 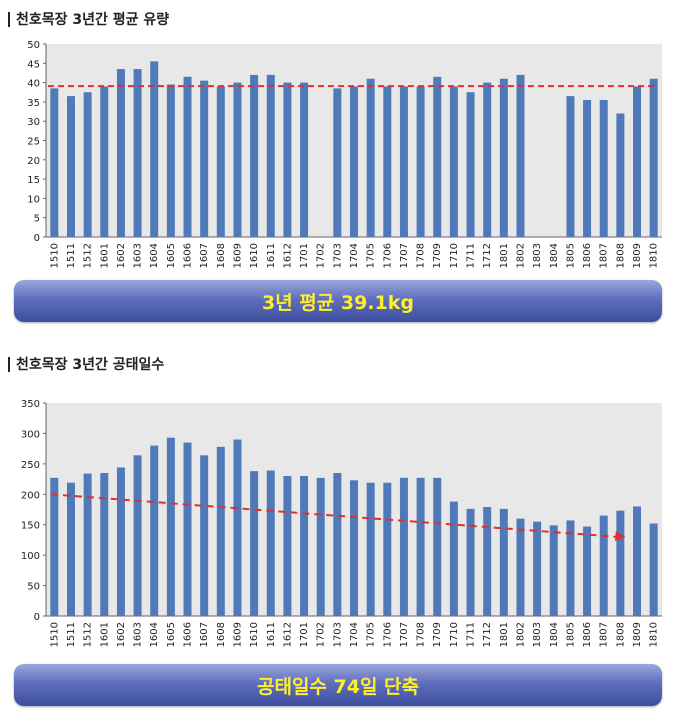 What do you see at coordinates (471, 255) in the screenshot?
I see `x-tick-label: 1711` at bounding box center [471, 255].